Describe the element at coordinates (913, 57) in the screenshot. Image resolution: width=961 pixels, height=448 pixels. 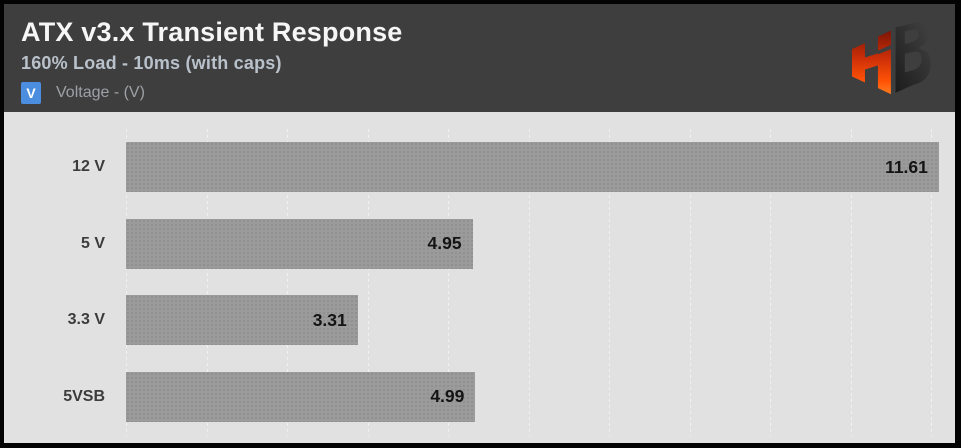
I see `logo-letter-b` at that location.